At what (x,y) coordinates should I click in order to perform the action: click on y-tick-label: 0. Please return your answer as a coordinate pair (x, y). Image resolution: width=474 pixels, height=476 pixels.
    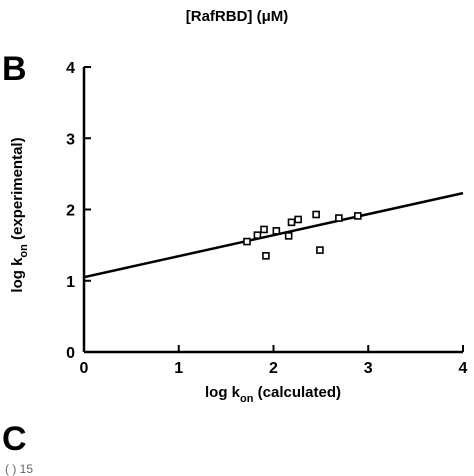
    Looking at the image, I should click on (70, 353).